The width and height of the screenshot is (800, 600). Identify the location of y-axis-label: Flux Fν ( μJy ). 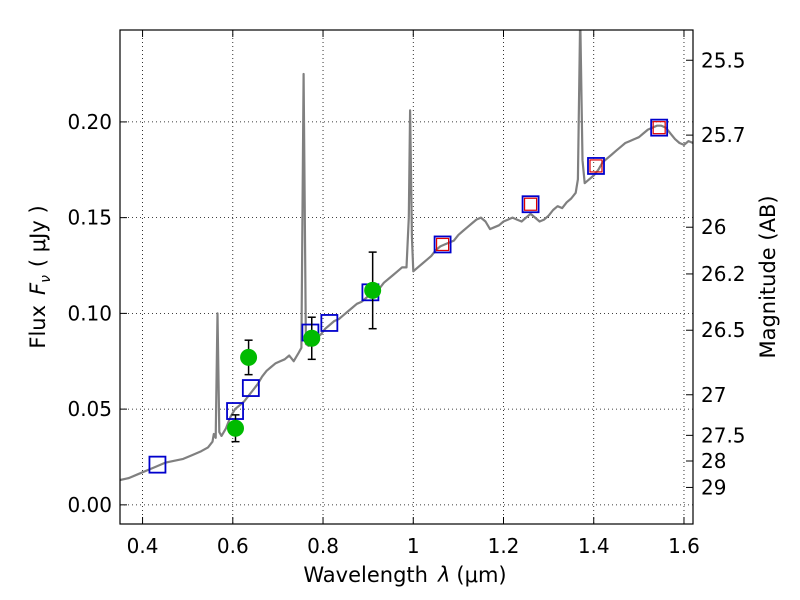
(40, 276).